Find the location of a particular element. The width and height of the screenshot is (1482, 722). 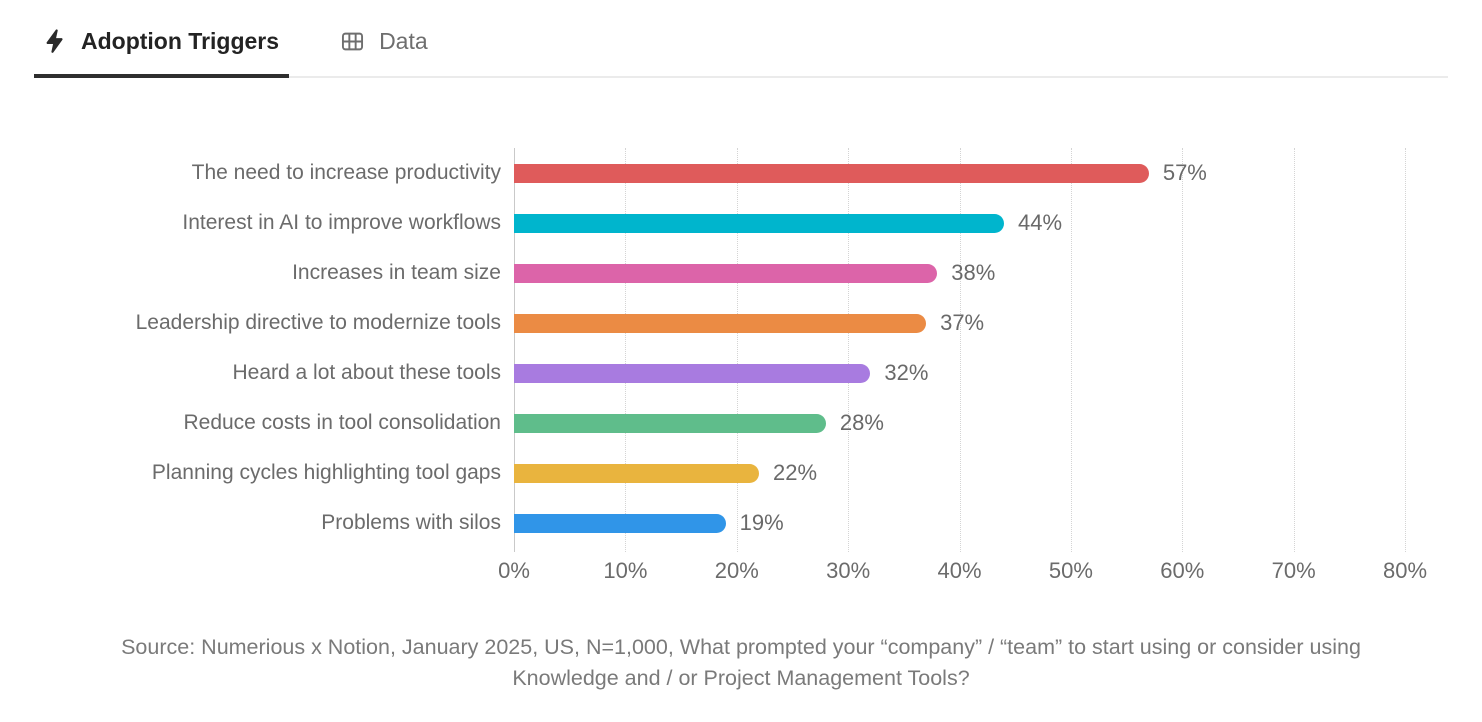

x-axis: 0% 10% 20% 30% 40% 50% 60% 70% 80% is located at coordinates (962, 575).